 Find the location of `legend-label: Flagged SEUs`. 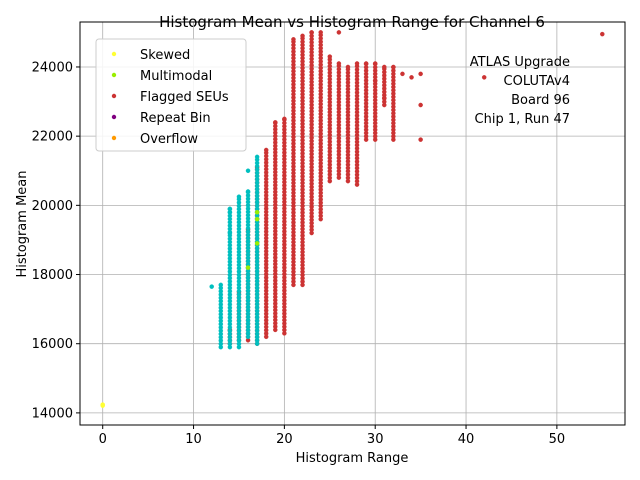

legend-label: Flagged SEUs is located at coordinates (184, 97).